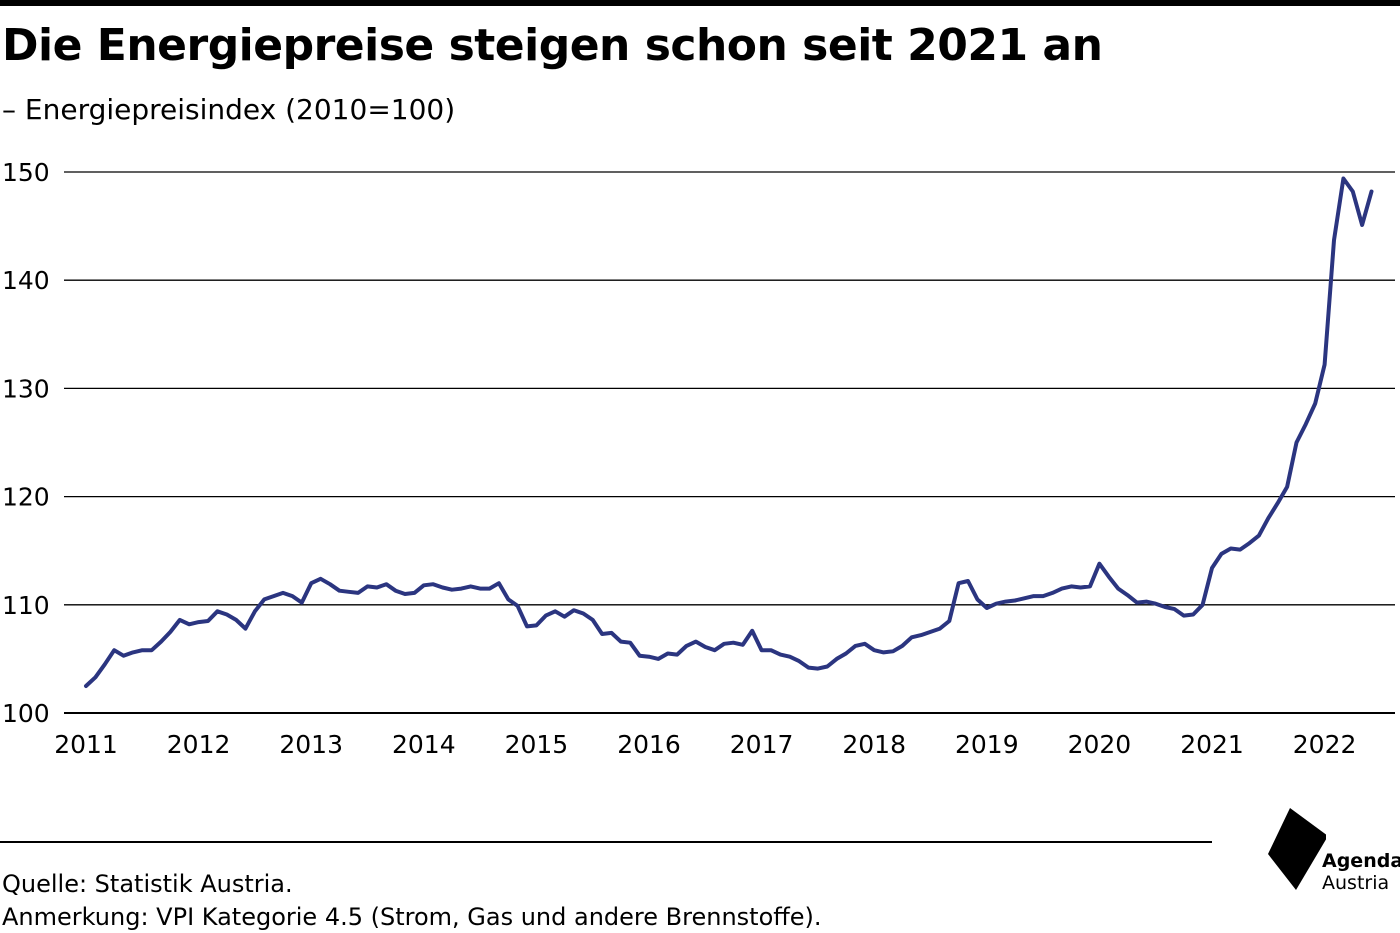  Describe the element at coordinates (987, 744) in the screenshot. I see `x-tick-label: 2019` at that location.